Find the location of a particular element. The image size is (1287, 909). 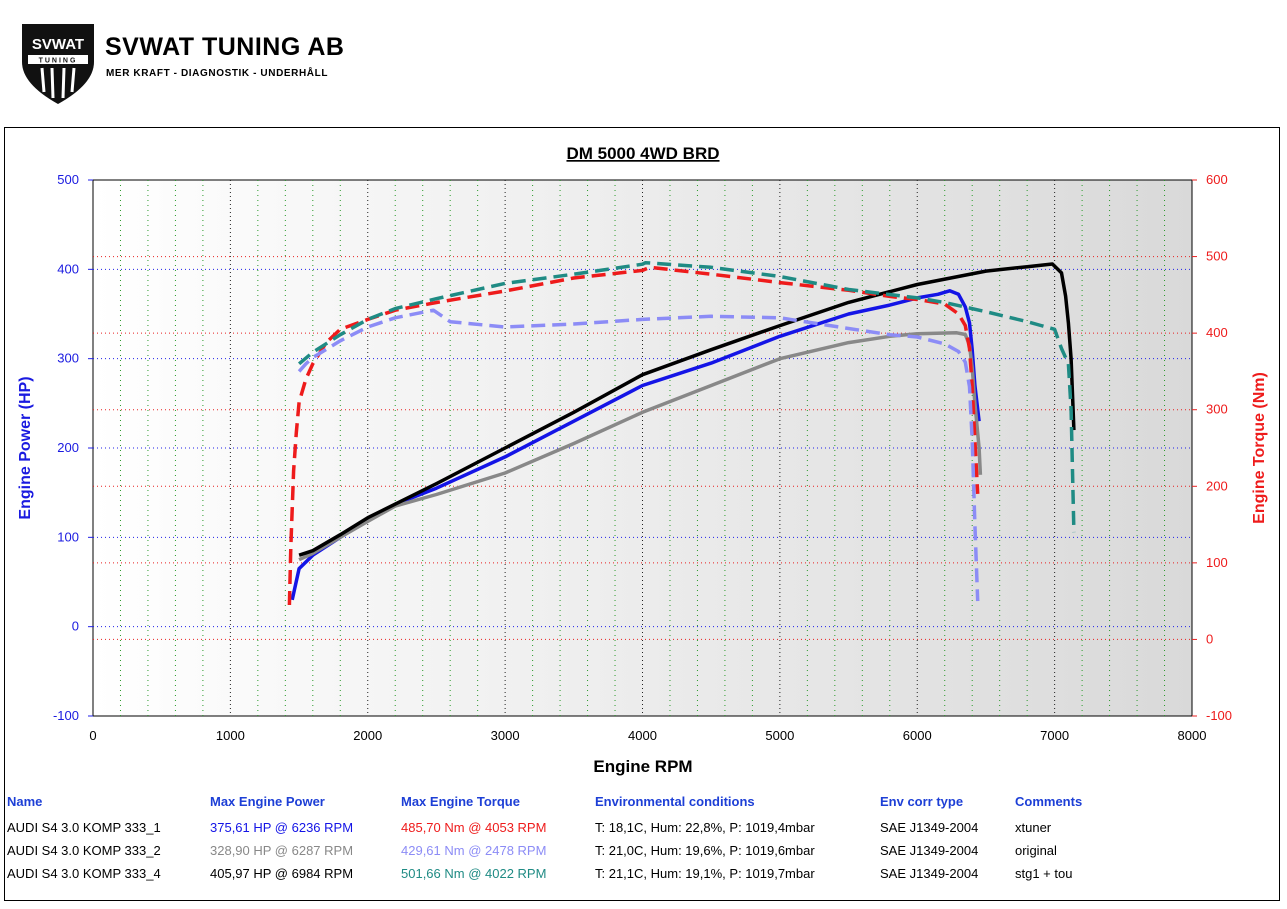

x-tick-label: 0 is located at coordinates (92, 735).